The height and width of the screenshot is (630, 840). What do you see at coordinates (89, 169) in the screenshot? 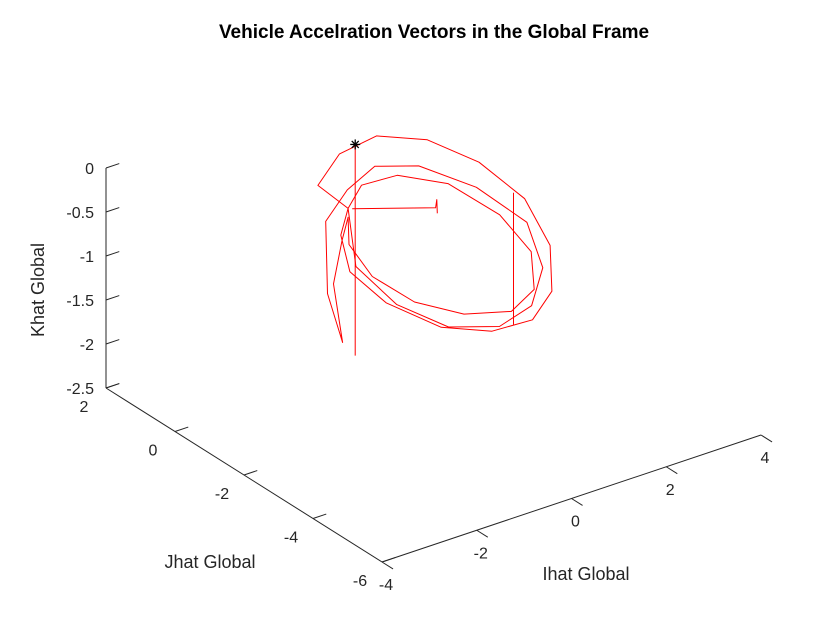
I see `z-tick-label-5: 0` at bounding box center [89, 169].